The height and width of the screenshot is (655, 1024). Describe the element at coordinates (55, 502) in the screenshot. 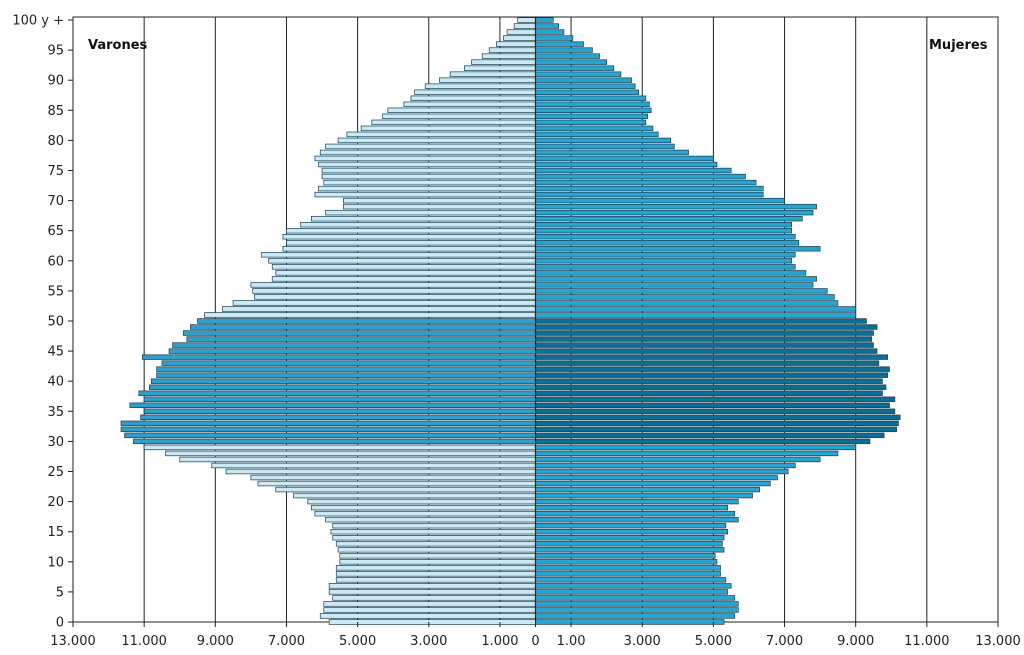

I see `y-tick-label: 20` at that location.